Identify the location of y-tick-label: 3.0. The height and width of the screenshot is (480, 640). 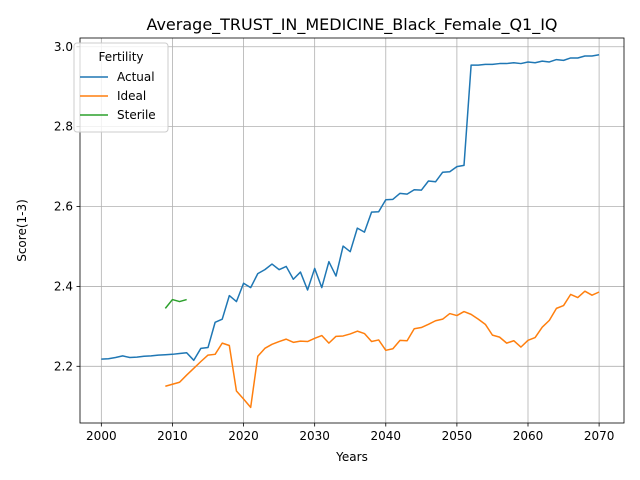
(63, 47).